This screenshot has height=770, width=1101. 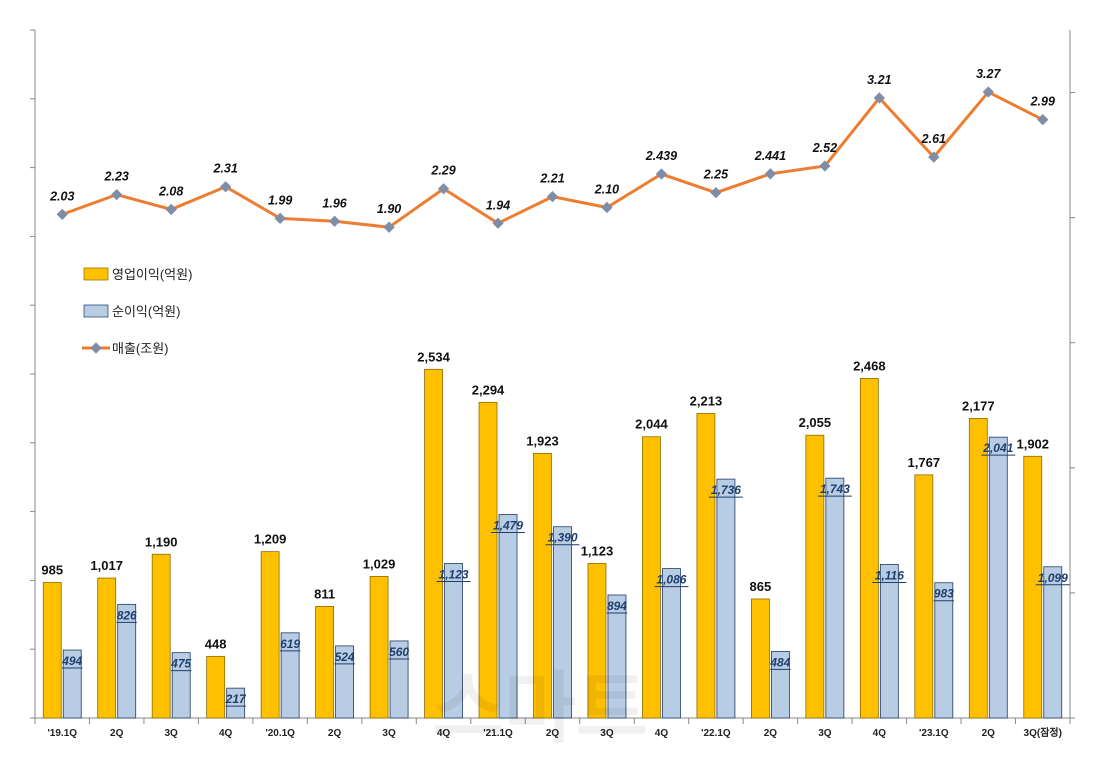 I want to click on watermark: 스마트, so click(x=539, y=709).